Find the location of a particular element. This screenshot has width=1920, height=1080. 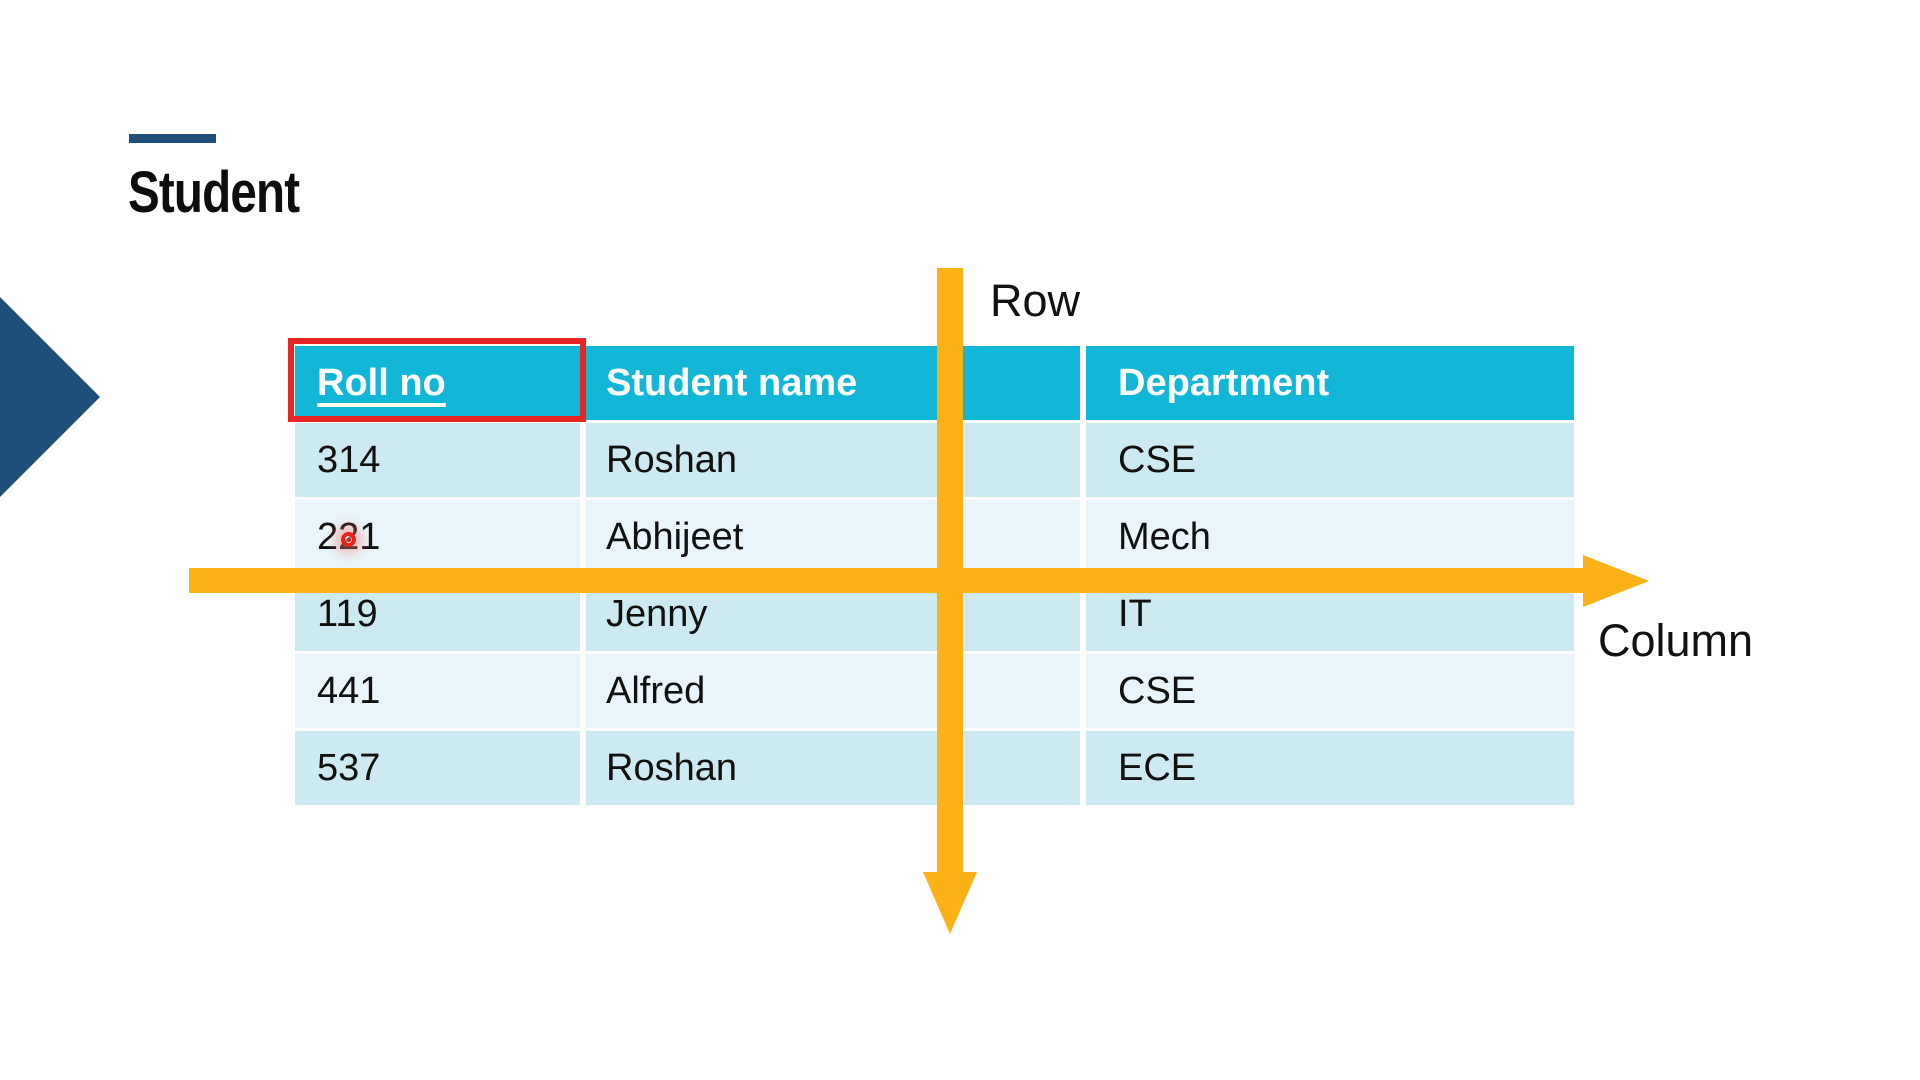

highlight-box is located at coordinates (437, 380).